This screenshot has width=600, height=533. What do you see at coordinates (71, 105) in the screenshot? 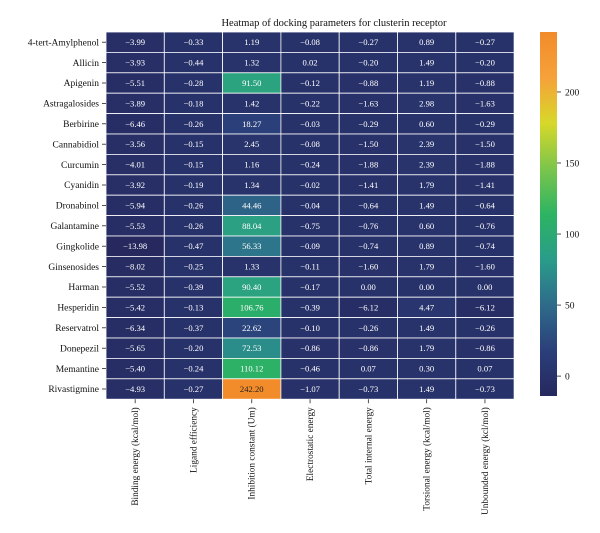
I see `row-label: Astragalosides` at bounding box center [71, 105].